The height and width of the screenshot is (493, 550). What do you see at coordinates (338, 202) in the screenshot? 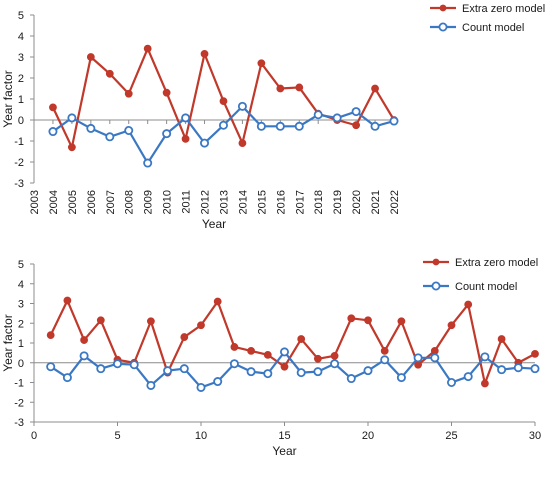
I see `x-tick-label: 2019` at bounding box center [338, 202].